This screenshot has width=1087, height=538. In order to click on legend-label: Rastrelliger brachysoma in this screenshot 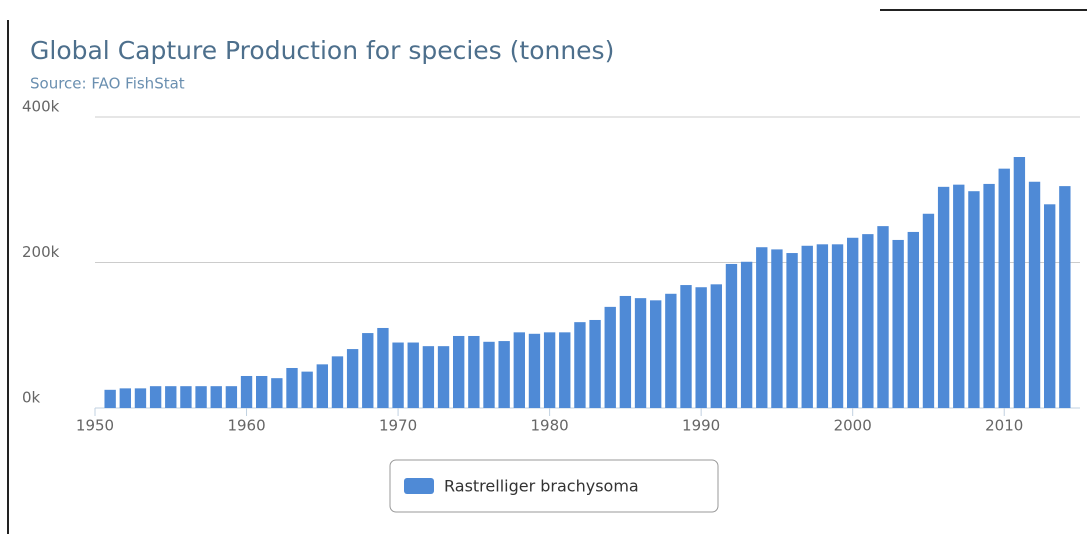, I will do `click(541, 486)`.